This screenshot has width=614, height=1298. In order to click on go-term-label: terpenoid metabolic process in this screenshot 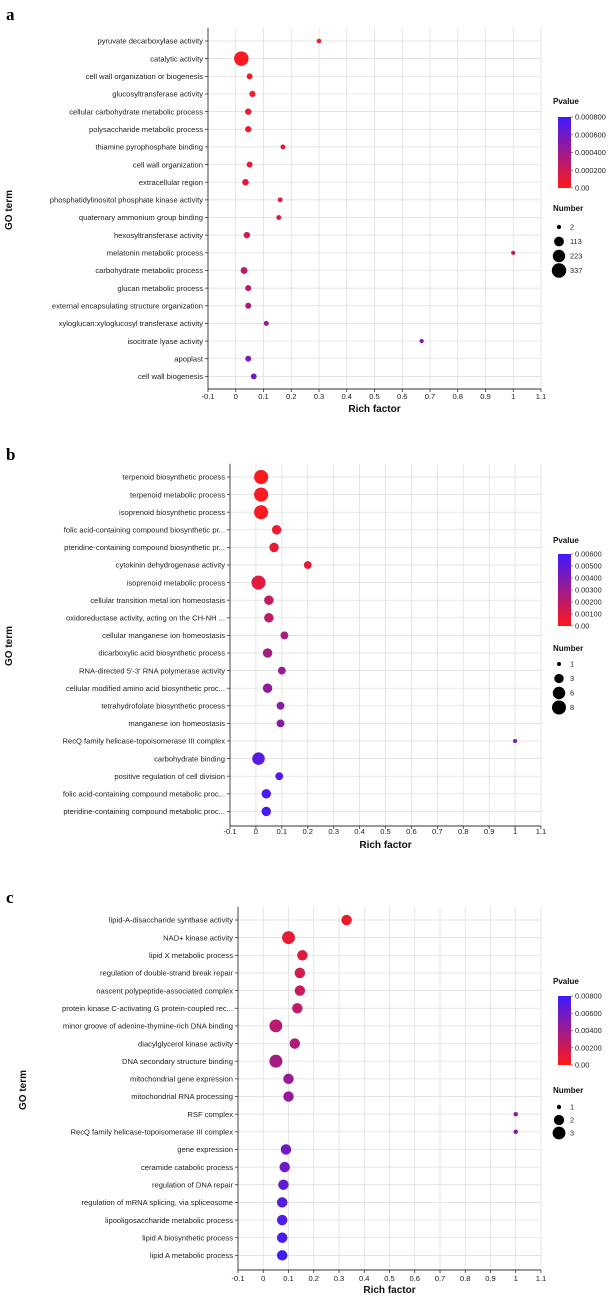, I will do `click(177, 494)`.